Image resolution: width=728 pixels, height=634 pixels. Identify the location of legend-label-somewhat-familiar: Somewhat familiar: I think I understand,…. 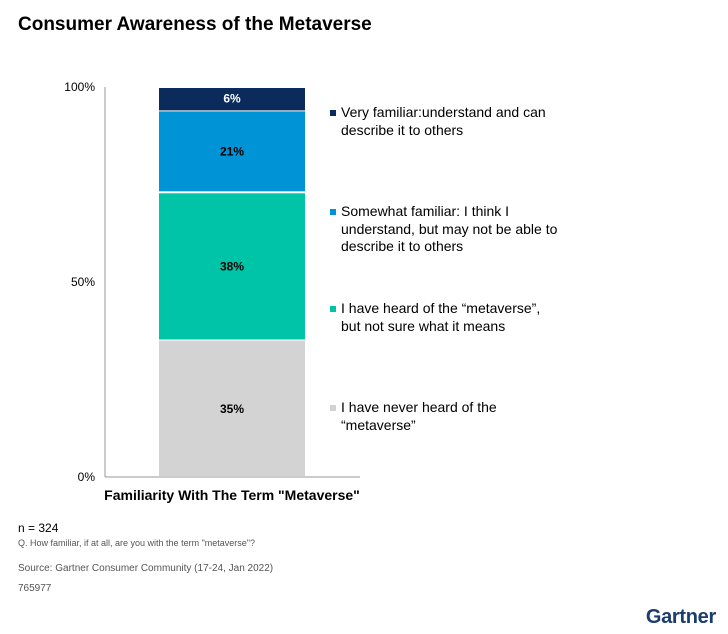
(449, 228).